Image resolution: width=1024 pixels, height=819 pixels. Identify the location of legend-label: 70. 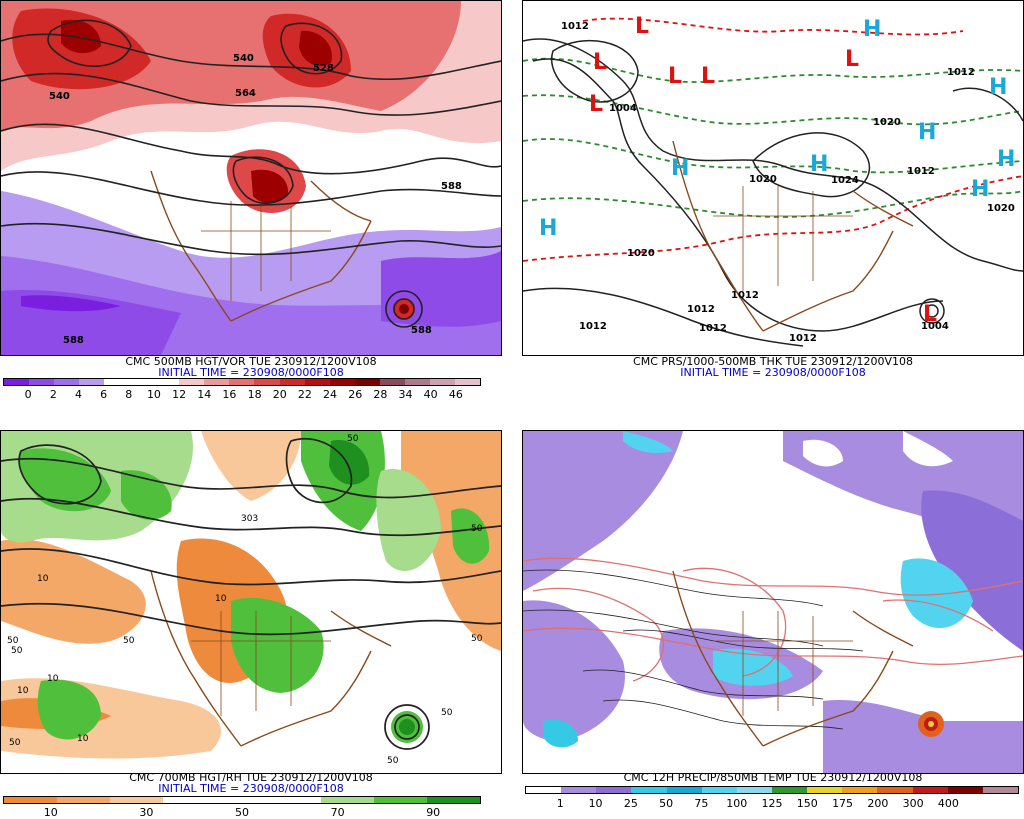
(337, 812).